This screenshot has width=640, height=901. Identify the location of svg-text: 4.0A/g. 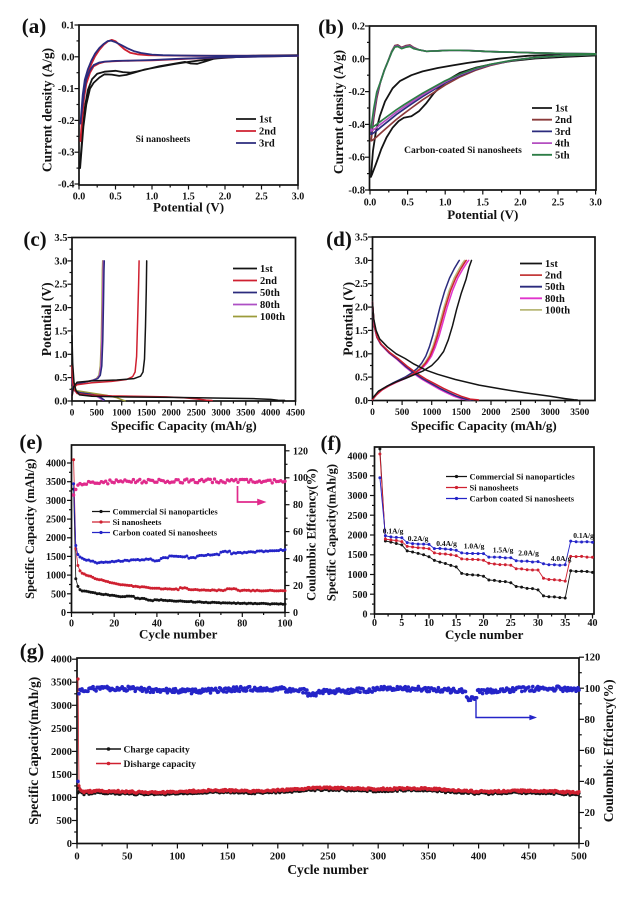
(561, 558).